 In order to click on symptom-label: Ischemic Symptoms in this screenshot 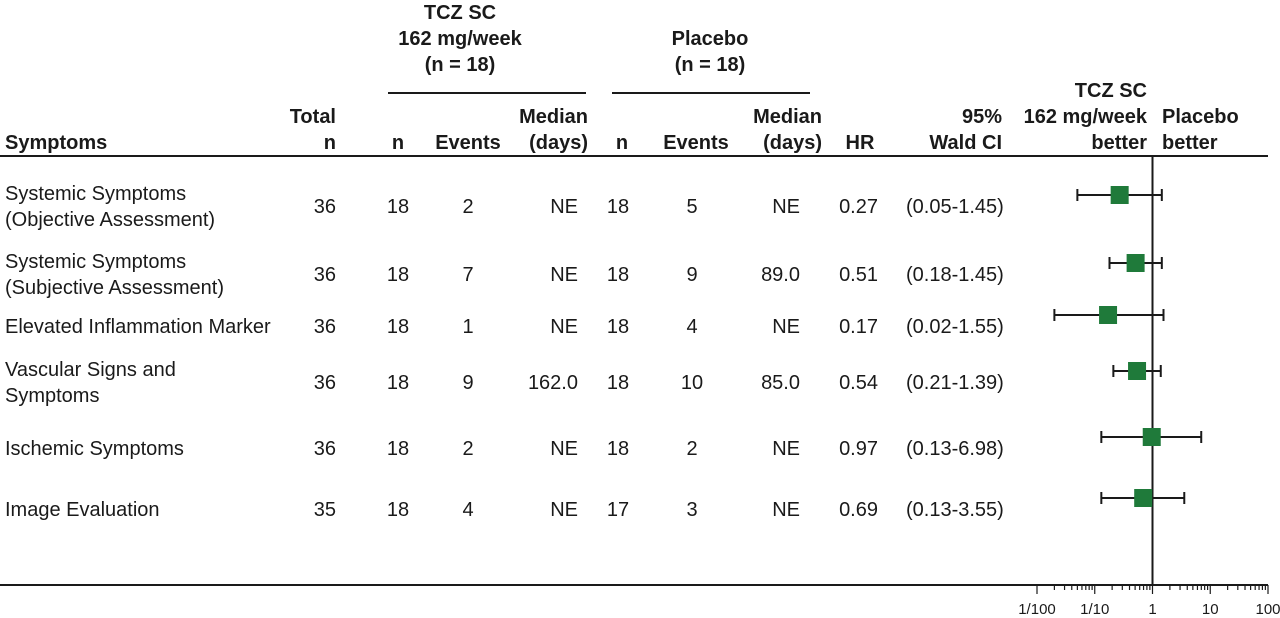, I will do `click(94, 449)`.